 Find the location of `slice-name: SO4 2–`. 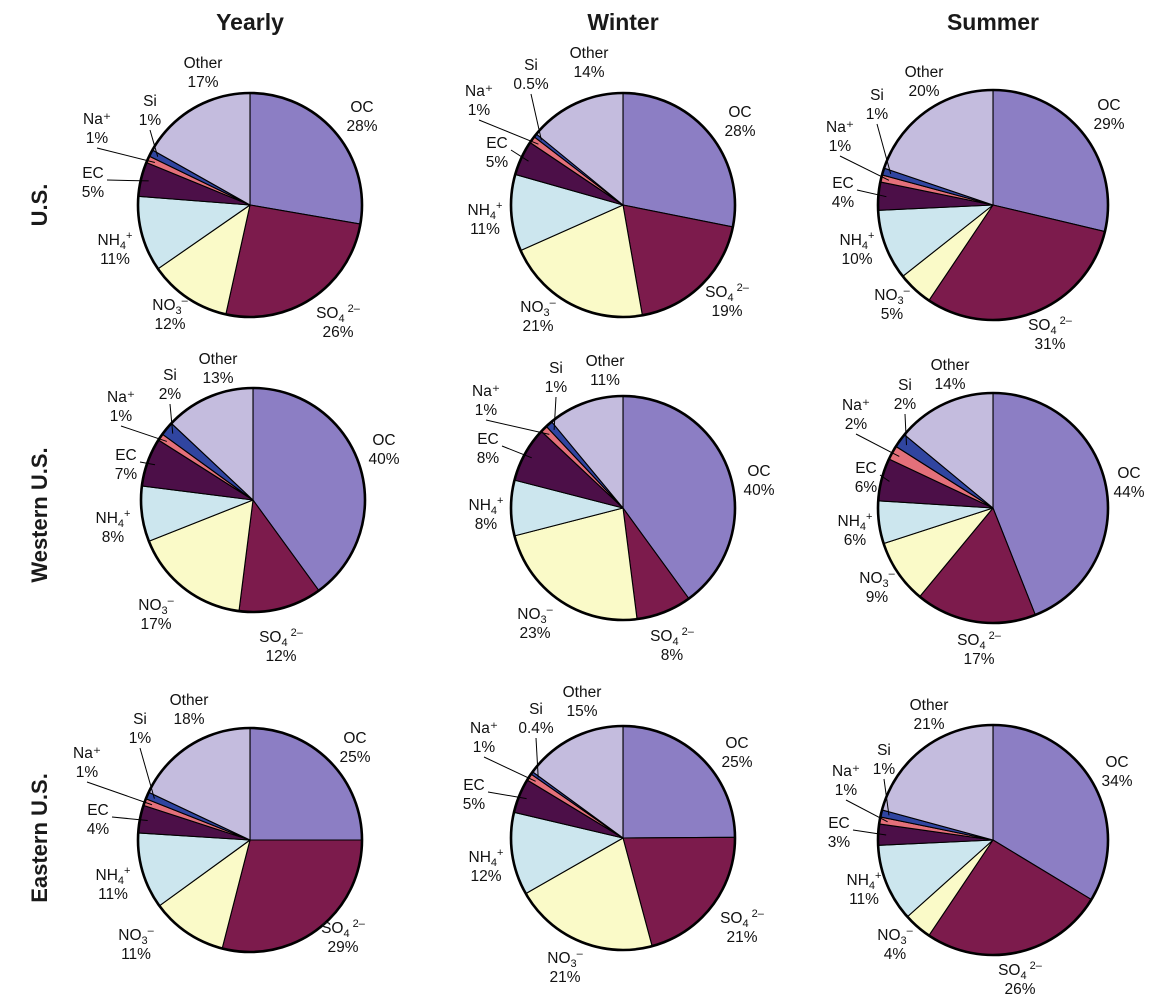

slice-name: SO4 2– is located at coordinates (727, 293).